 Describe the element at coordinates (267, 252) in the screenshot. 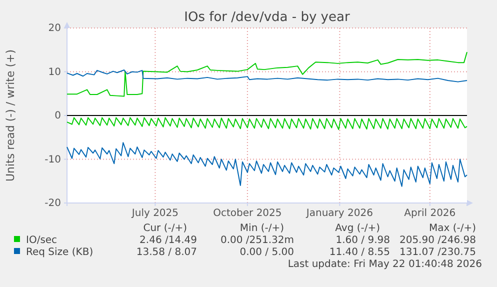

I see `text: 0.00 / 5.00` at that location.